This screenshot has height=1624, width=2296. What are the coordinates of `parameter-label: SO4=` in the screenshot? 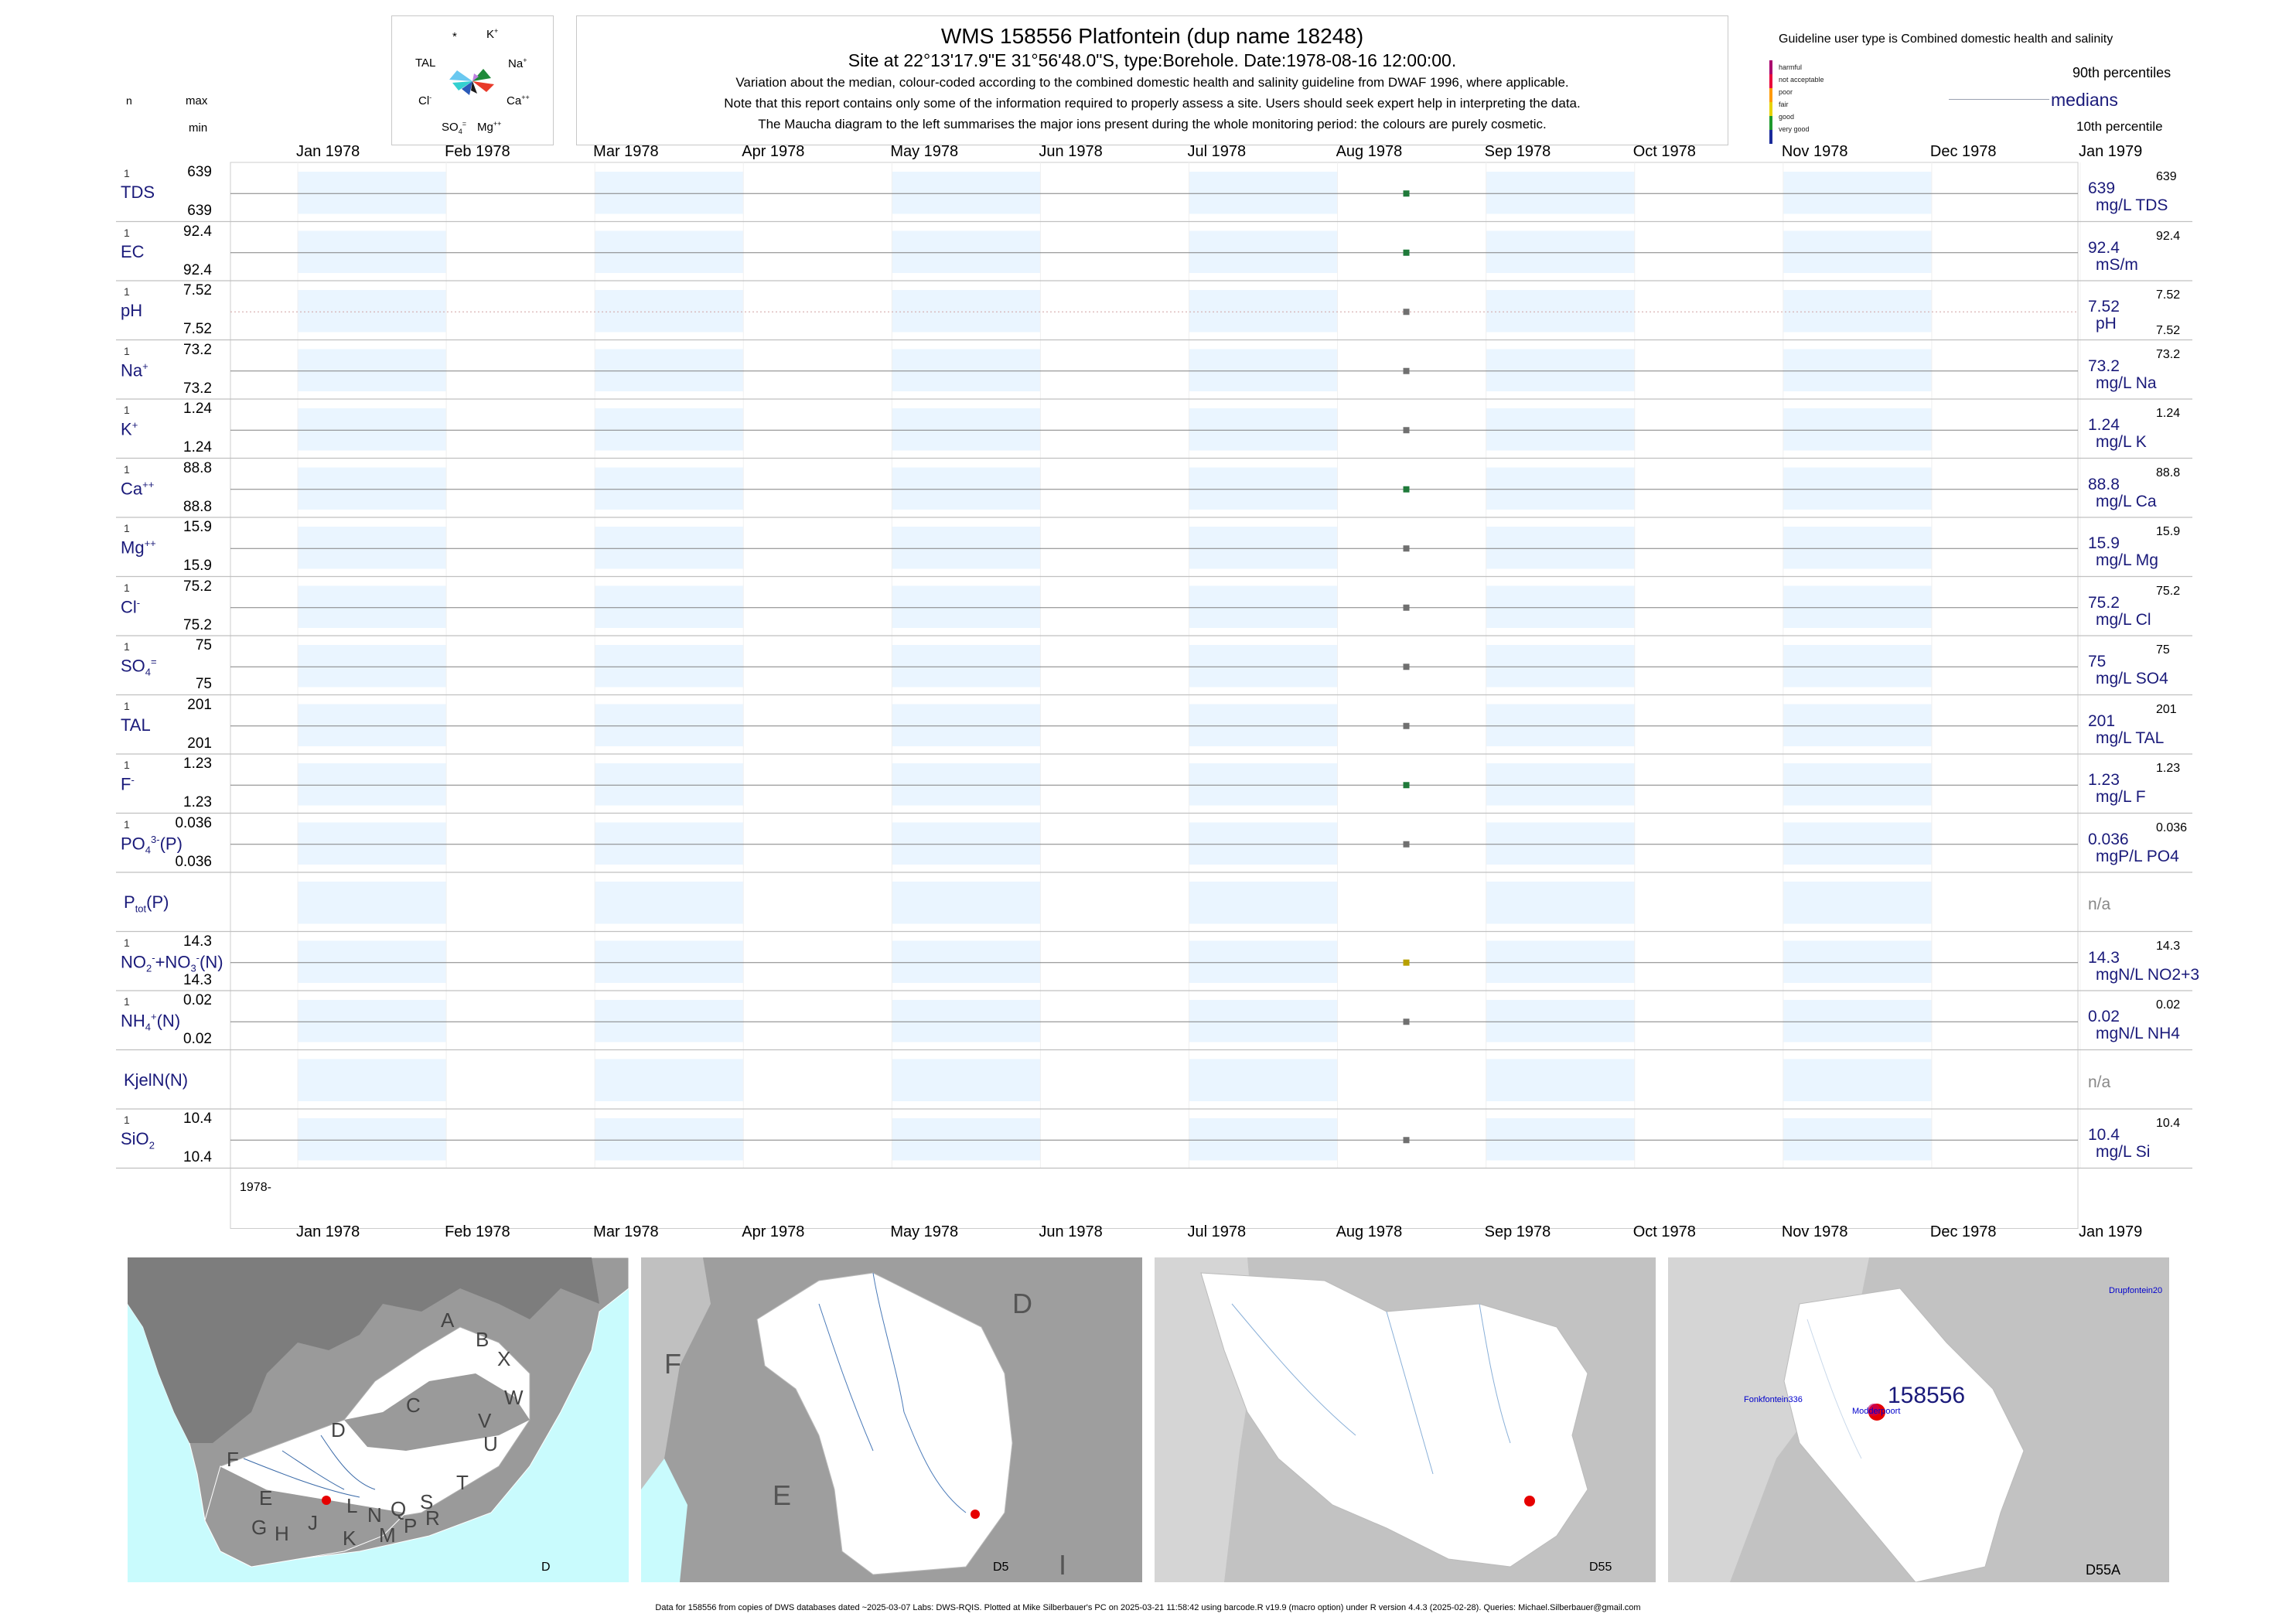 It's located at (139, 667).